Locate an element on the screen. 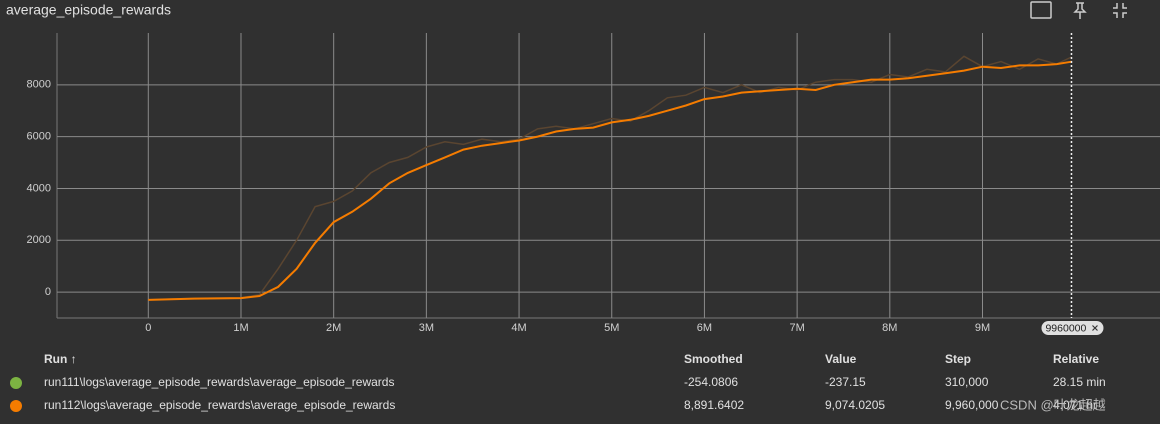 The image size is (1160, 424). watermark: CSDN @叶龙超越 is located at coordinates (1053, 404).